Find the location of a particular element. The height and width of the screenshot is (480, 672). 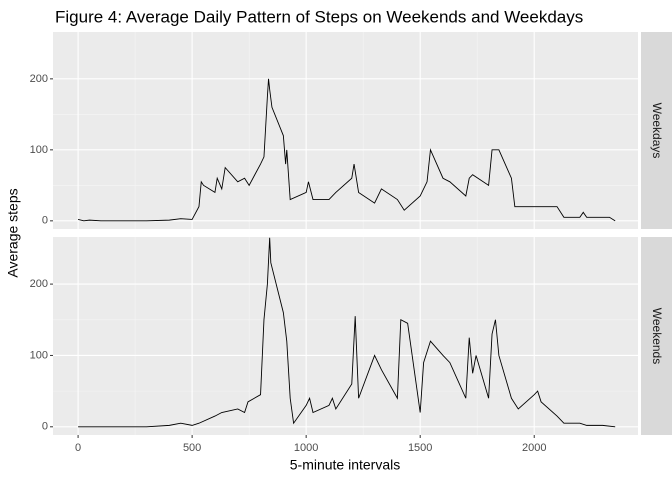

x-tick-label: 0 is located at coordinates (78, 448).